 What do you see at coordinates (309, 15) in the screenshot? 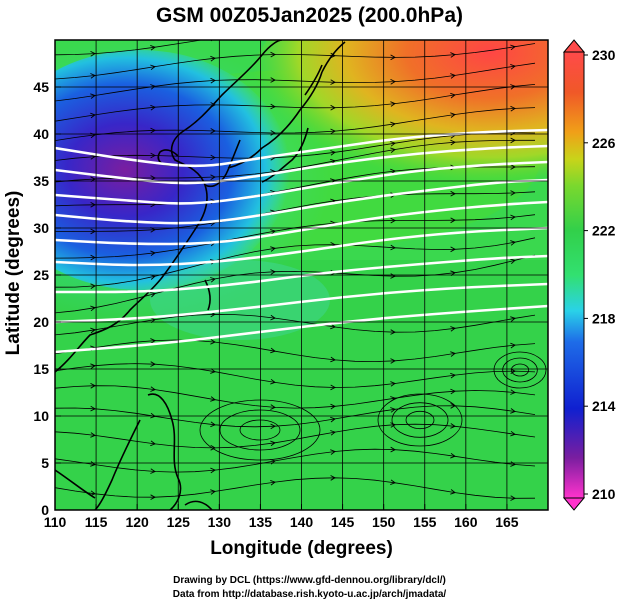
I see `map-title: GSM 00Z05Jan2025 (200.0hPa)` at bounding box center [309, 15].